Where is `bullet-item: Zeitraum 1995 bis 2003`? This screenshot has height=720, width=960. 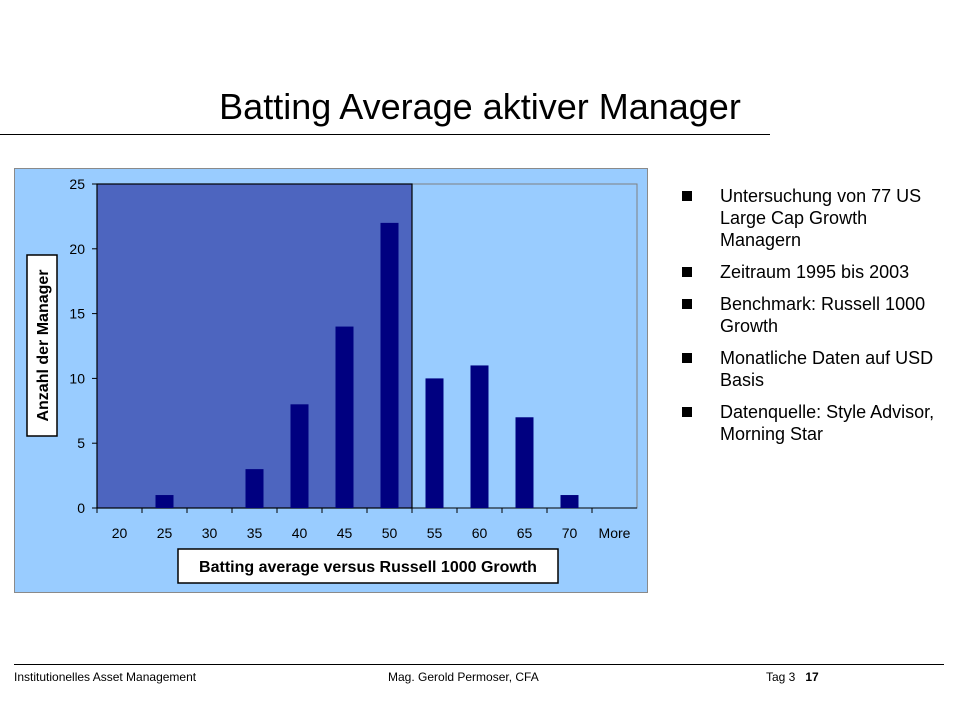 bullet-item: Zeitraum 1995 bis 2003 is located at coordinates (815, 272).